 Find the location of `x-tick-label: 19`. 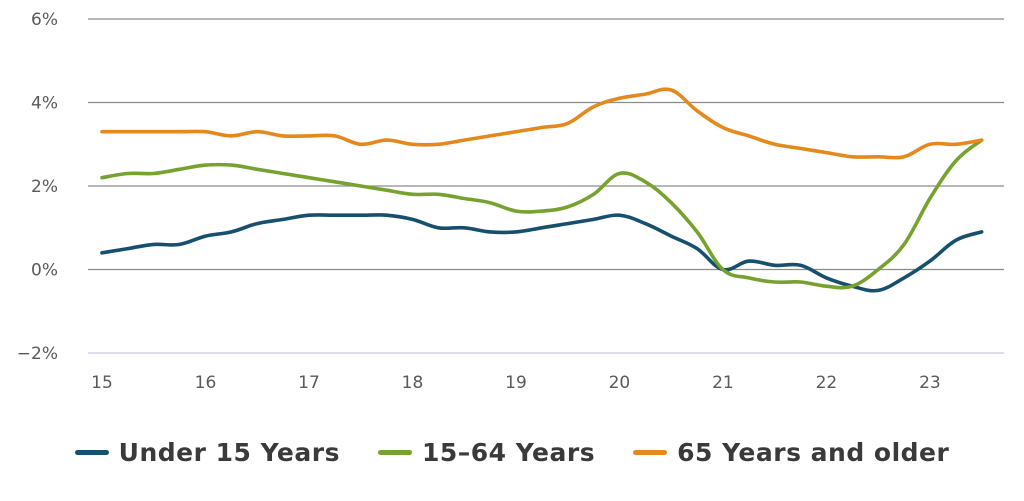

x-tick-label: 19 is located at coordinates (516, 383).